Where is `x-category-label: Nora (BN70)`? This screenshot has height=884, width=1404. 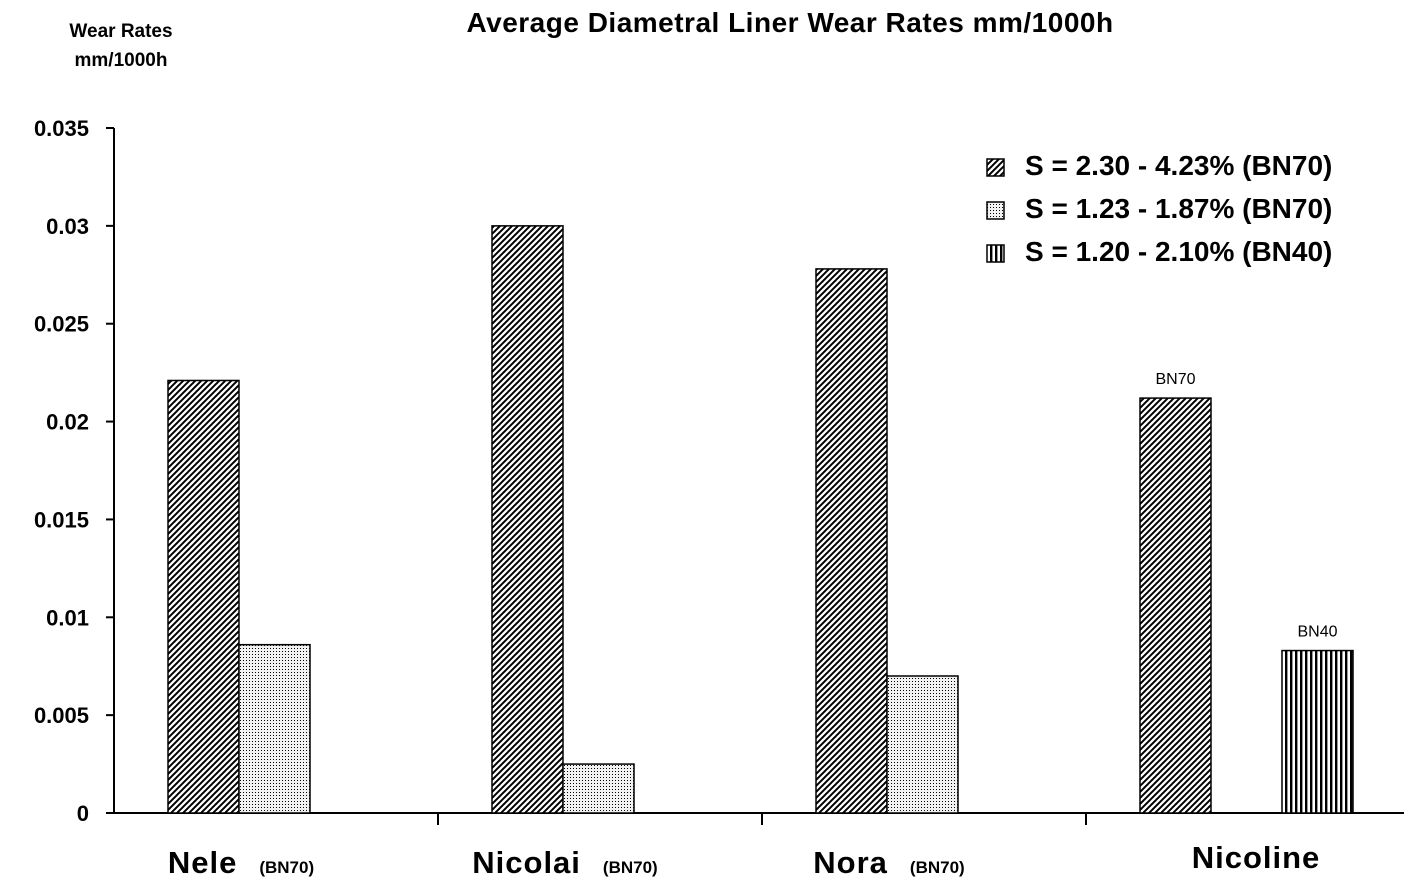
x-category-label: Nora (BN70) is located at coordinates (888, 862).